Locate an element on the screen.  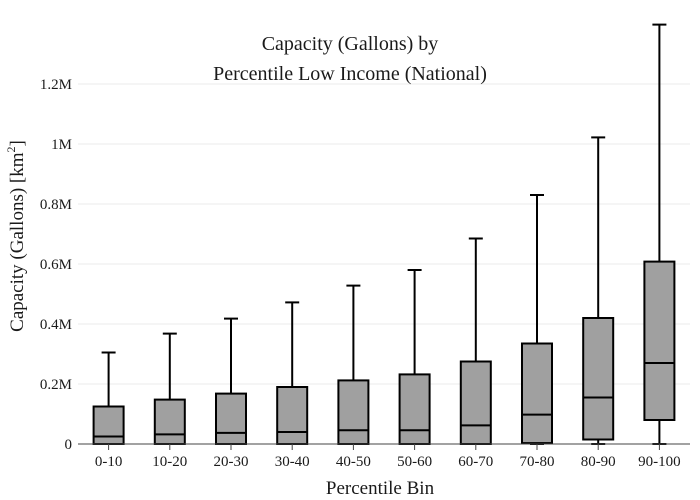
chart-title-line-1: Capacity (Gallons) by is located at coordinates (350, 44).